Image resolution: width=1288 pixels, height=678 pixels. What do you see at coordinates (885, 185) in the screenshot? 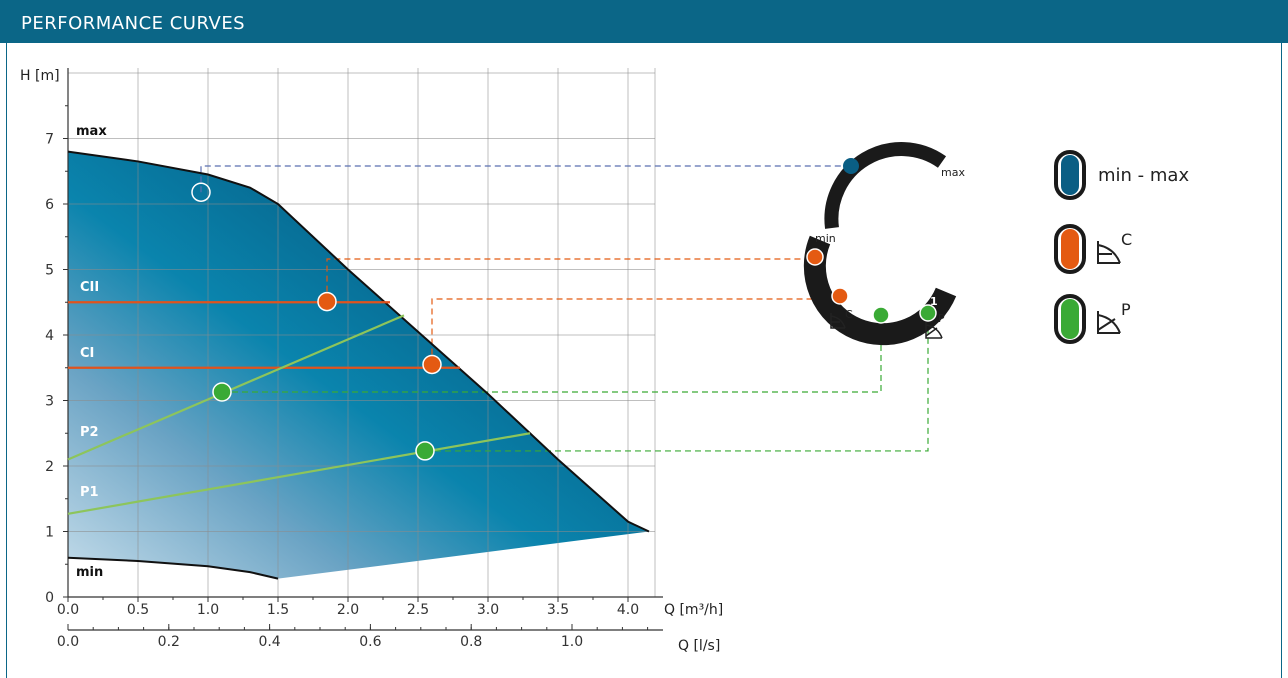
I see `dial-range-arc` at bounding box center [885, 185].